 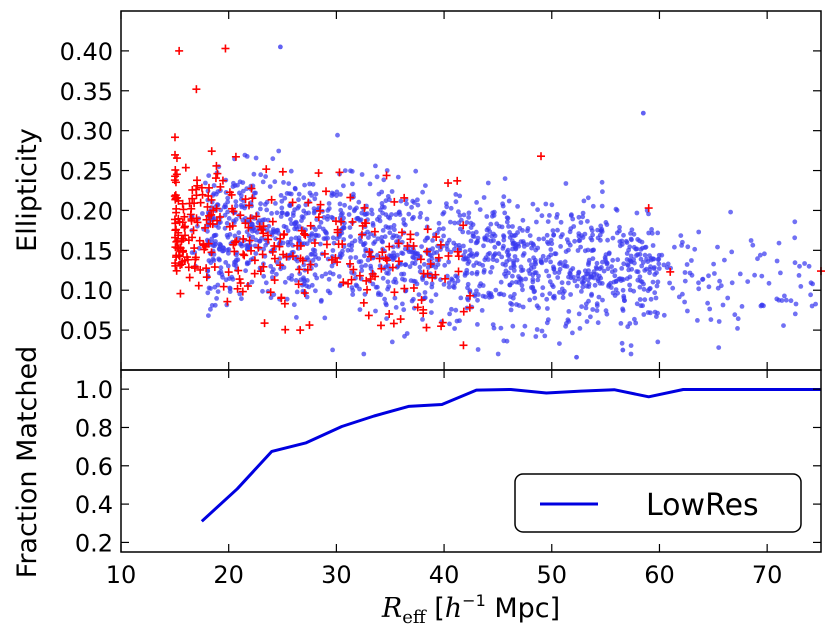 What do you see at coordinates (86, 52) in the screenshot?
I see `top-y-tick-label: 0.40` at bounding box center [86, 52].